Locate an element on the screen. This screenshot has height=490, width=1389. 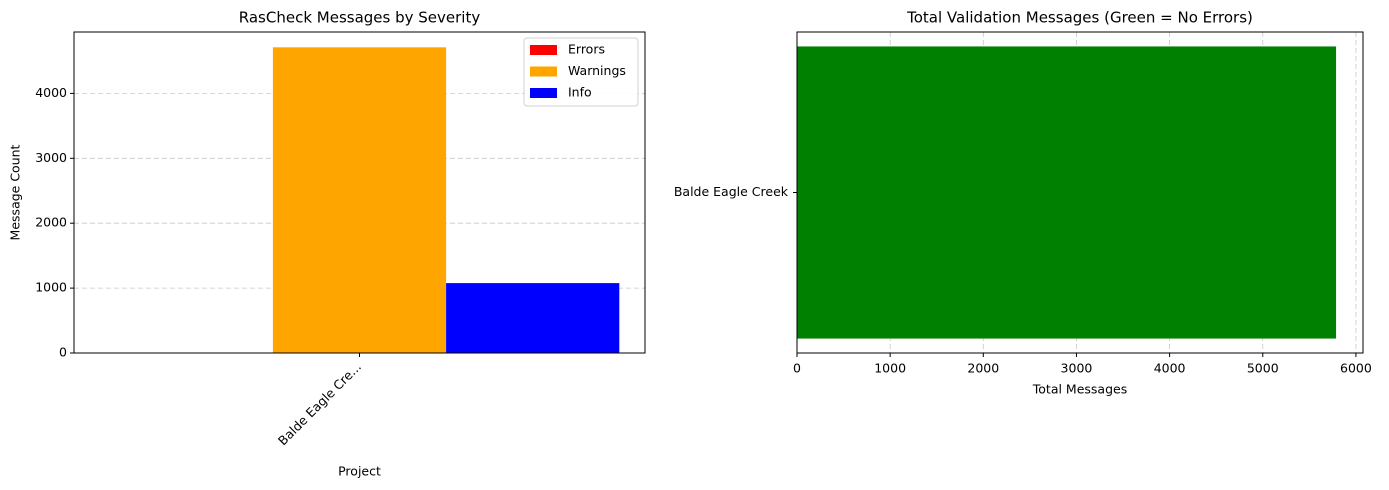
y-tick-label: 3000 is located at coordinates (51, 157).